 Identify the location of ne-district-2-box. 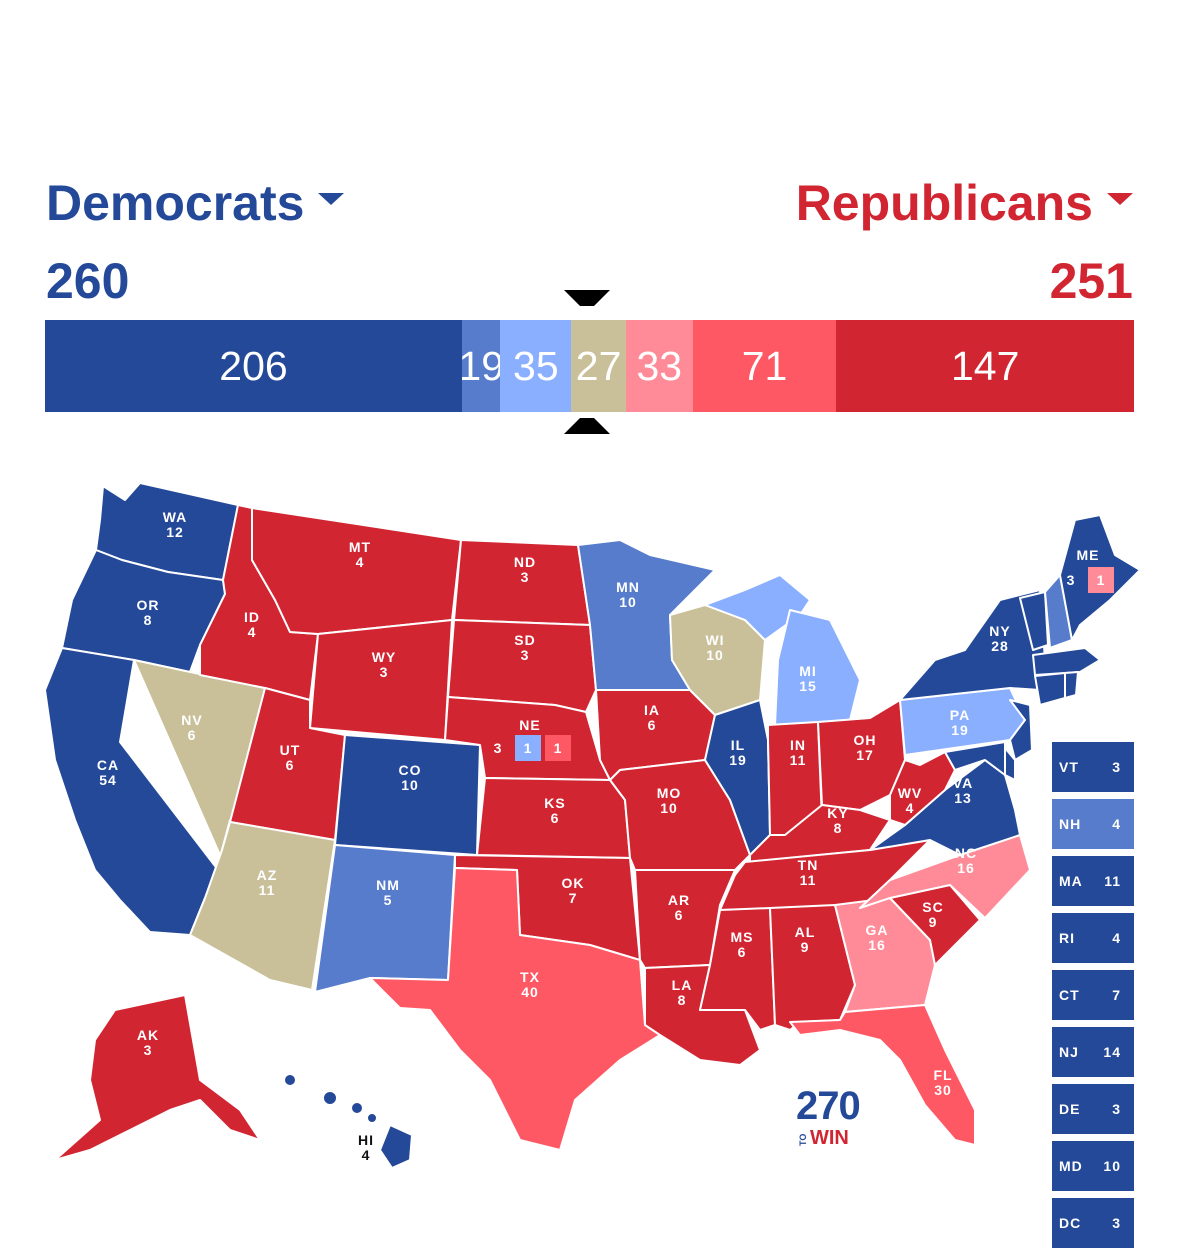
(558, 748).